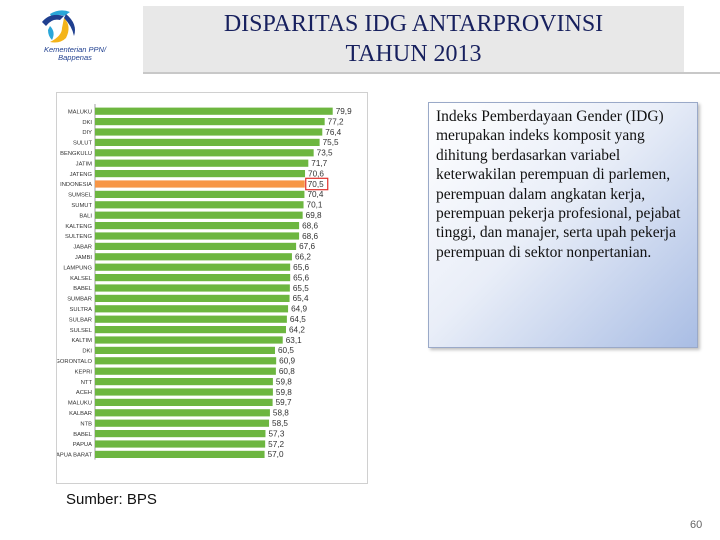  I want to click on category-label: JATIM, so click(84, 164).